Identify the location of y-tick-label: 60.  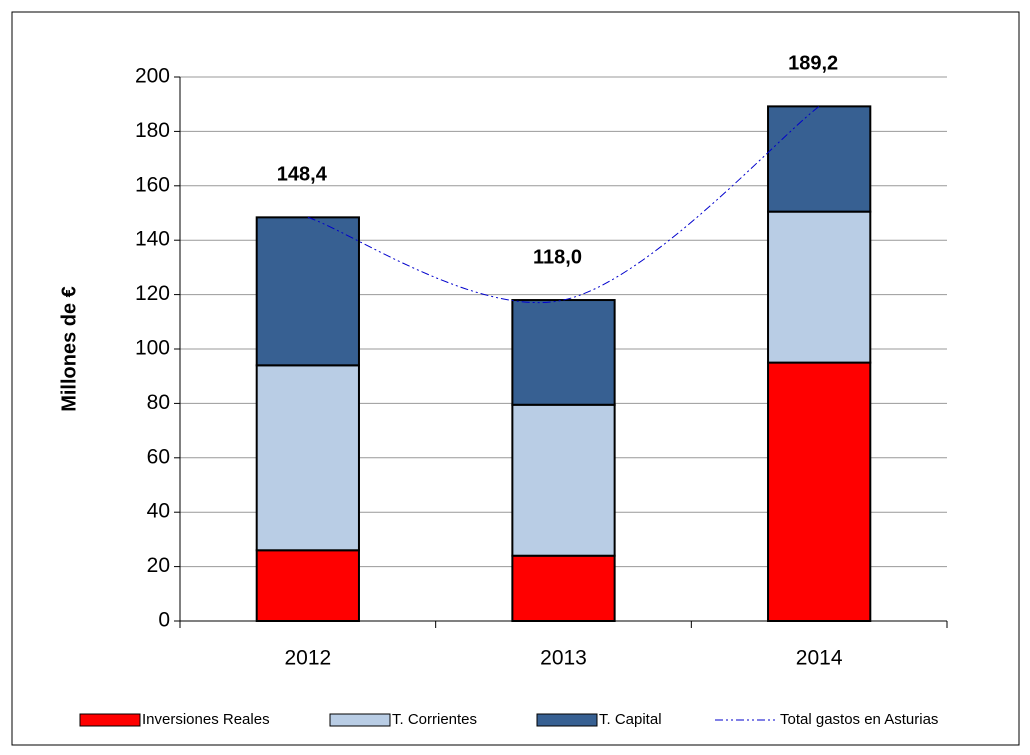
(158, 456).